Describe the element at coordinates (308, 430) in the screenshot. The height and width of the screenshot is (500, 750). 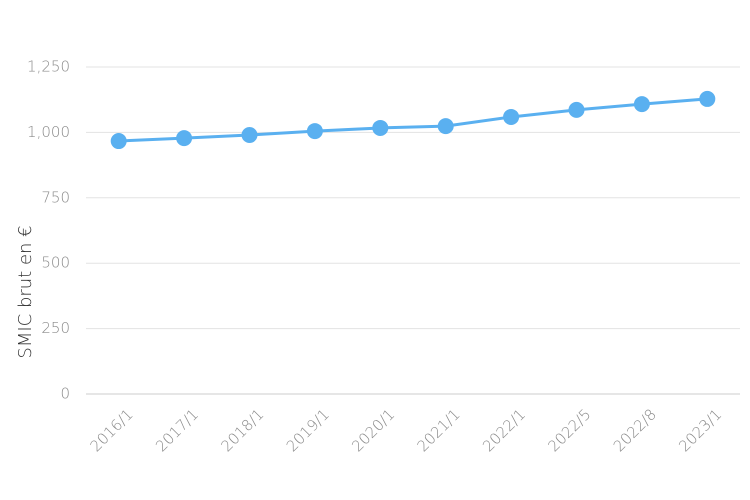
I see `x-tick-label: 2019/1` at that location.